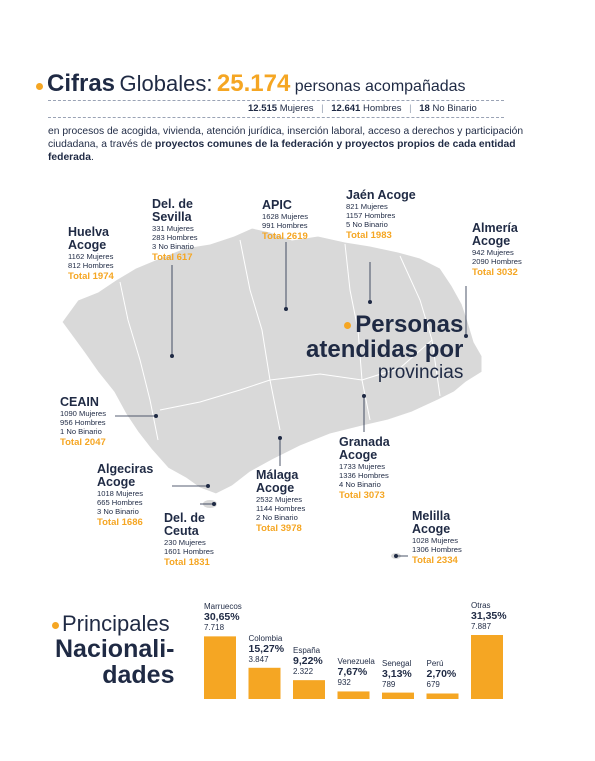  I want to click on bar-label: Senegal 3,13% 789, so click(397, 674).